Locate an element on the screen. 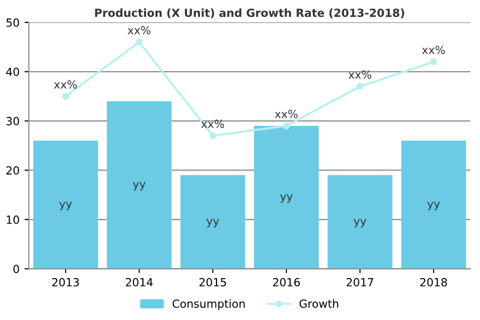  x-tick-label: 2018 is located at coordinates (433, 282).